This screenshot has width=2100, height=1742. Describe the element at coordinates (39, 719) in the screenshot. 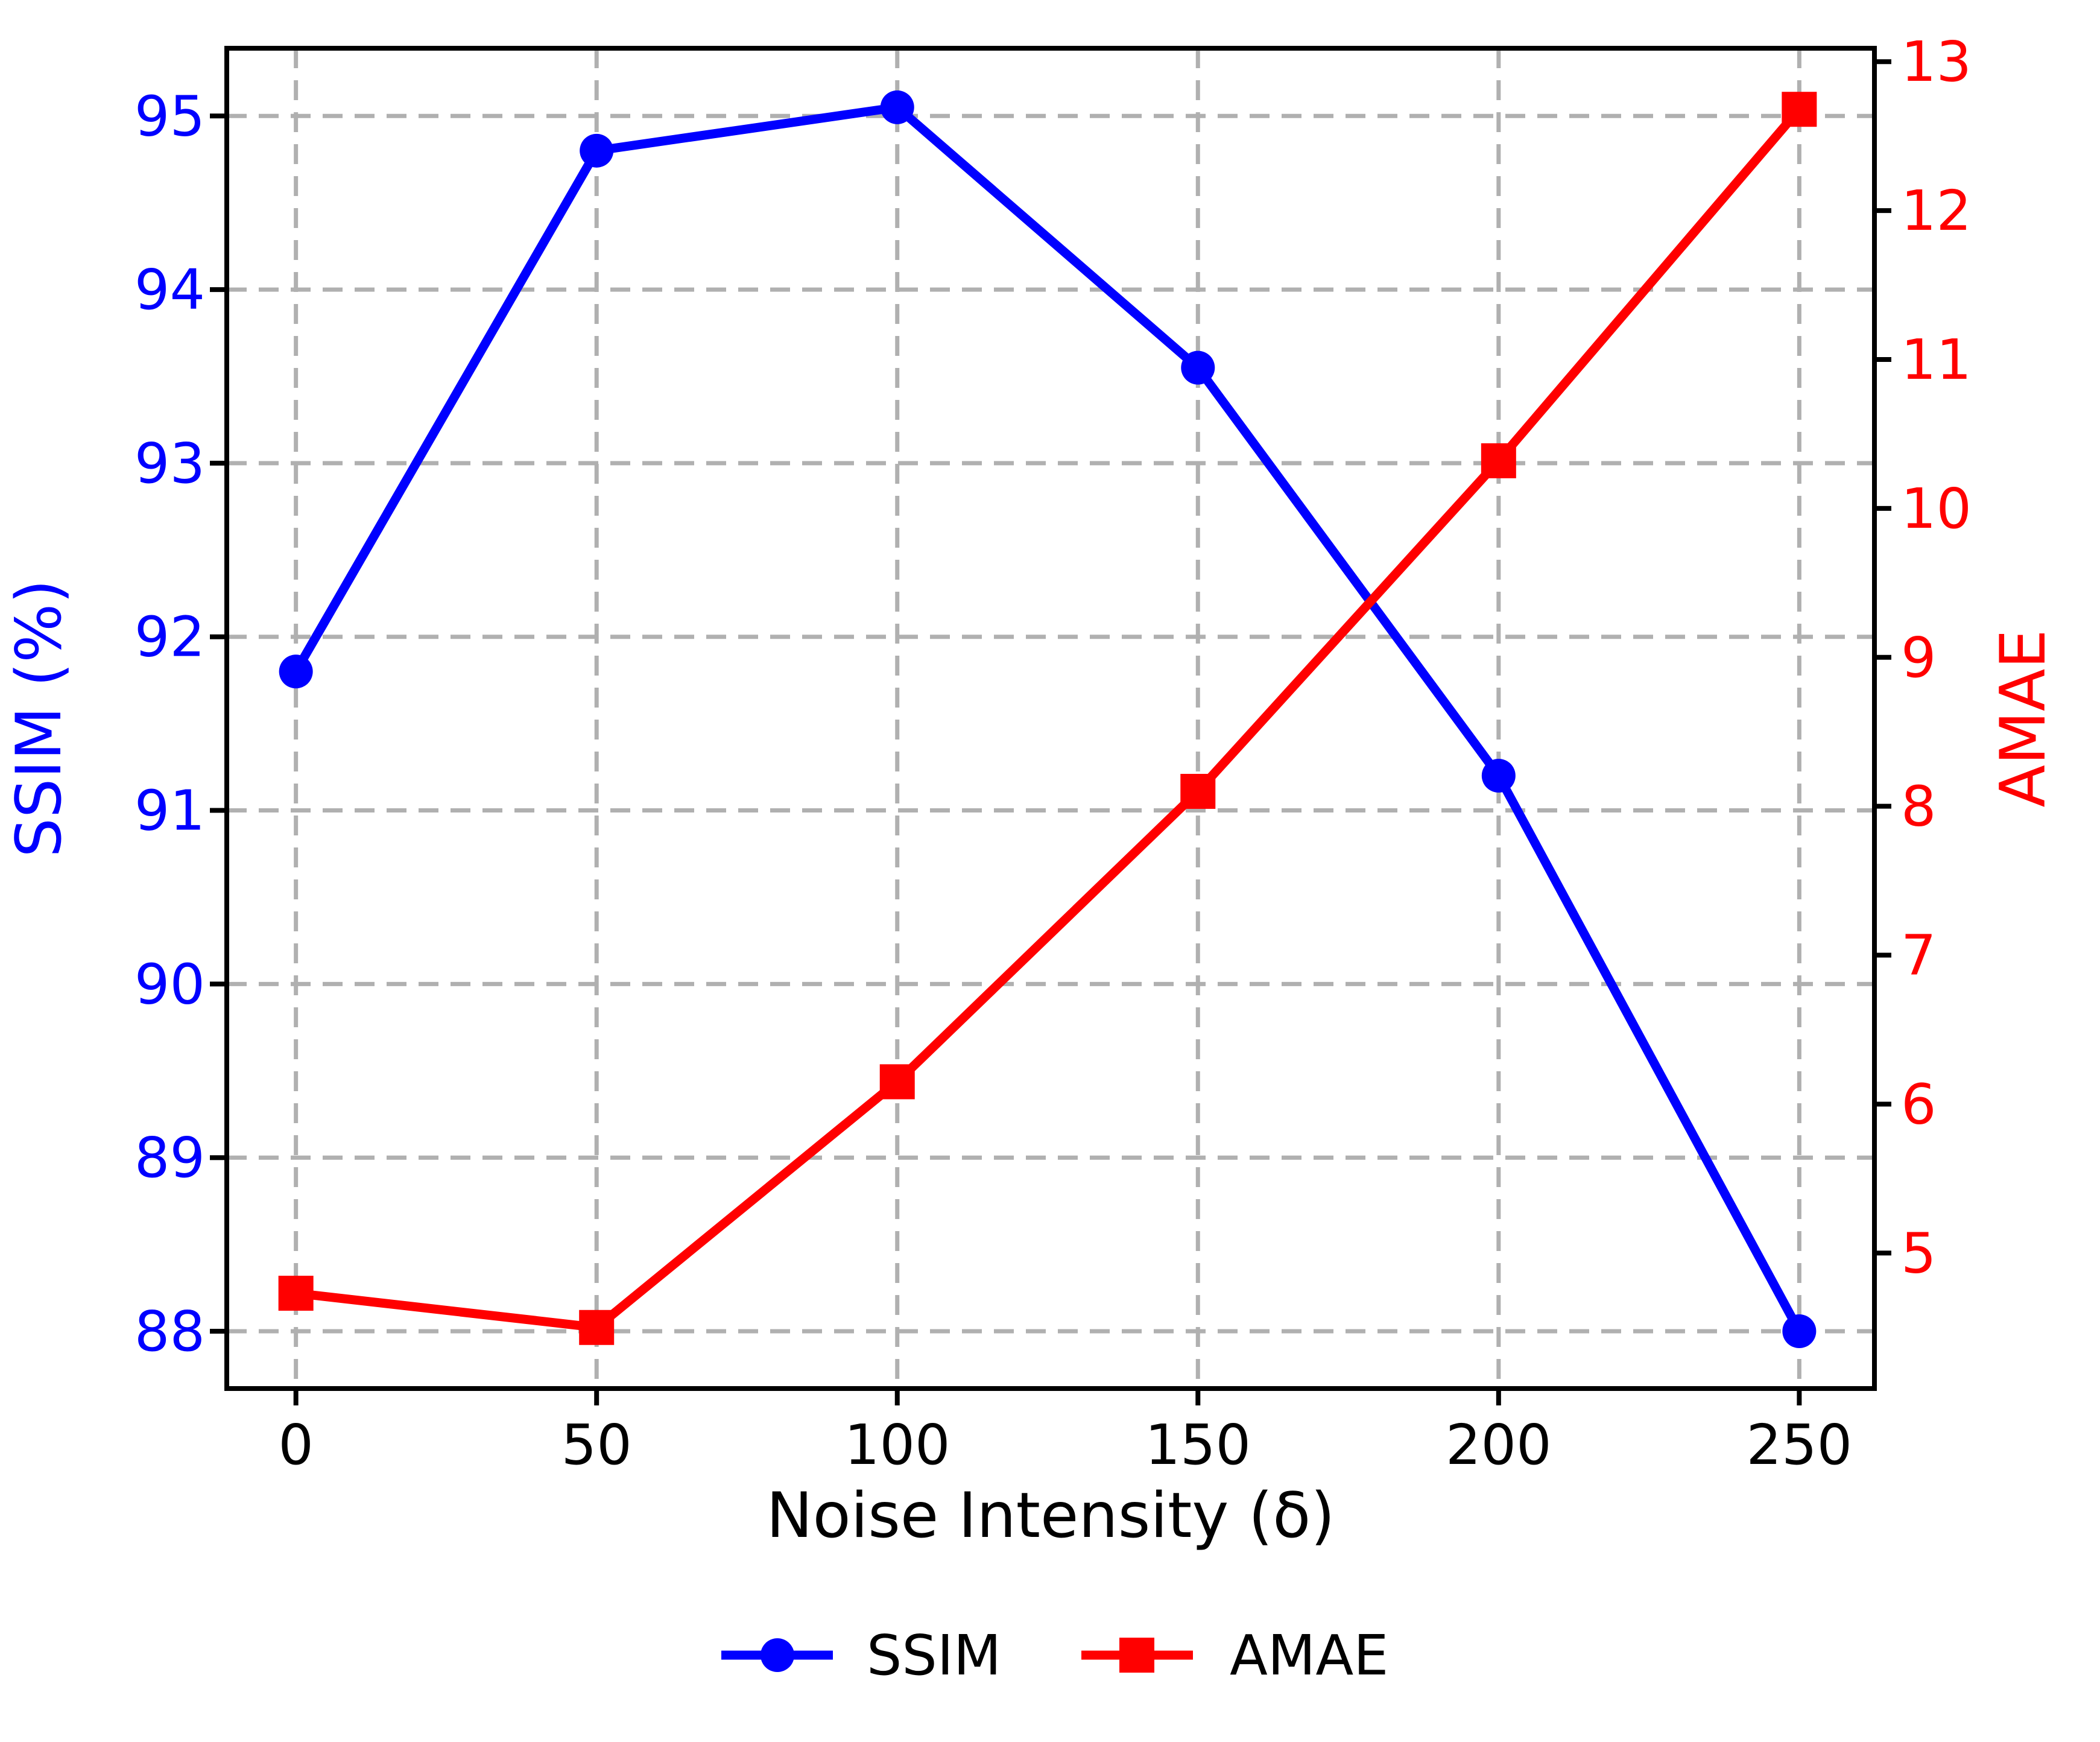

I see `y-axis-label-left: SSIM (%)` at that location.